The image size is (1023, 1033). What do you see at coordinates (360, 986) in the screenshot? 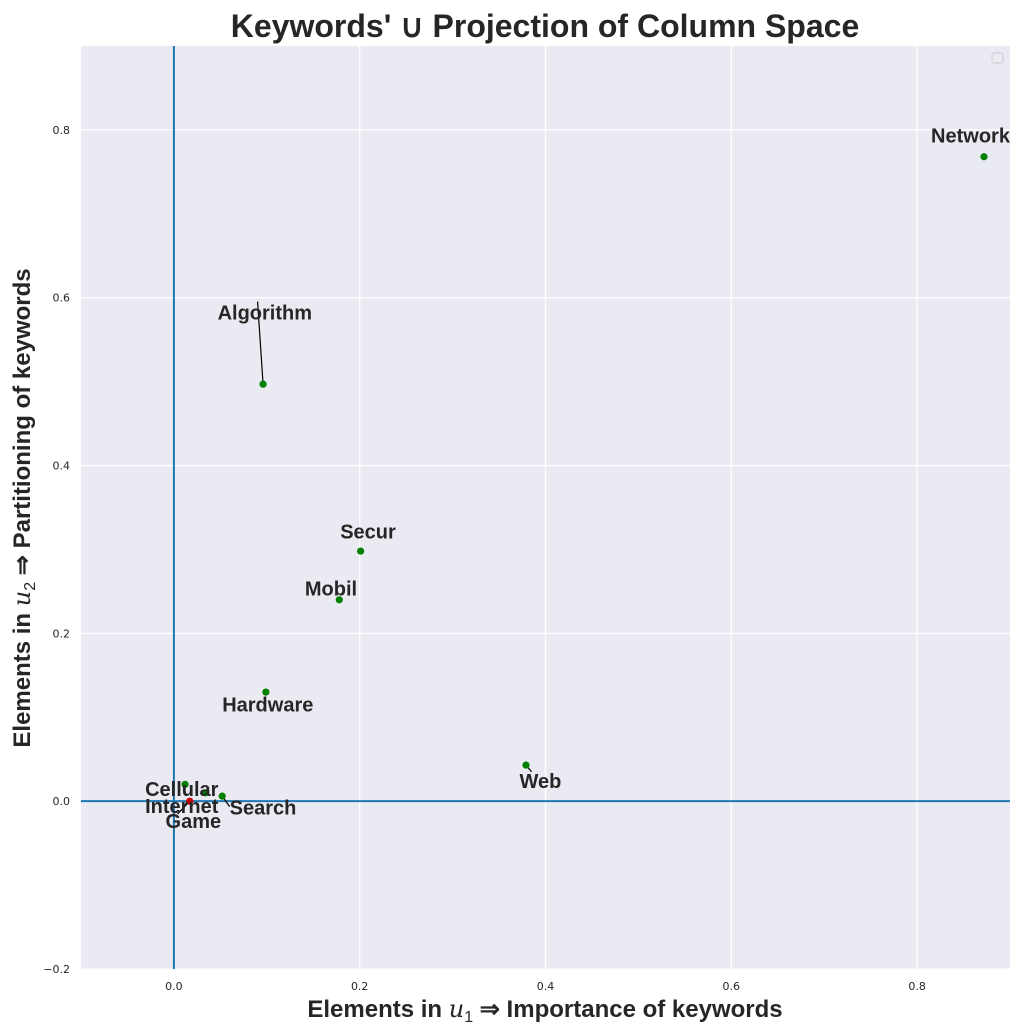
I see `x-tick-label: 0.2` at bounding box center [360, 986].